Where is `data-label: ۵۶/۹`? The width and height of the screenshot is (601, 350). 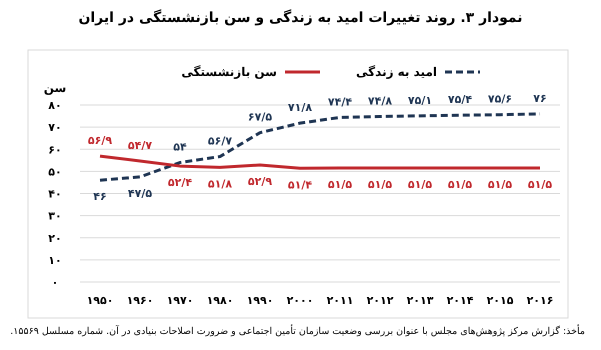 data-label: ۵۶/۹ is located at coordinates (100, 141).